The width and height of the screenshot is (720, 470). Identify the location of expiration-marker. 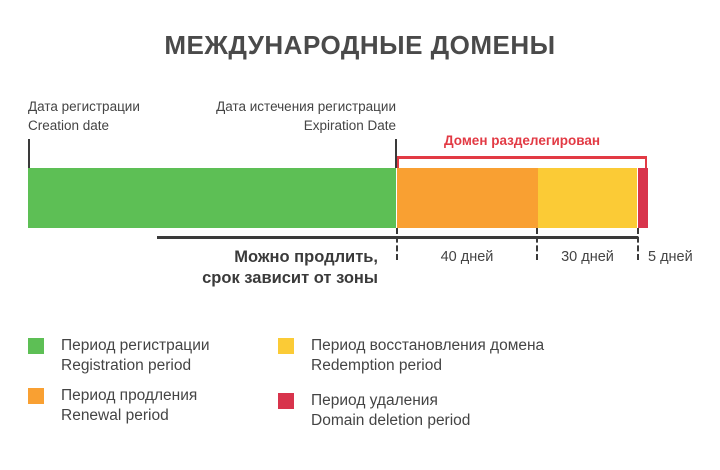
(396, 153).